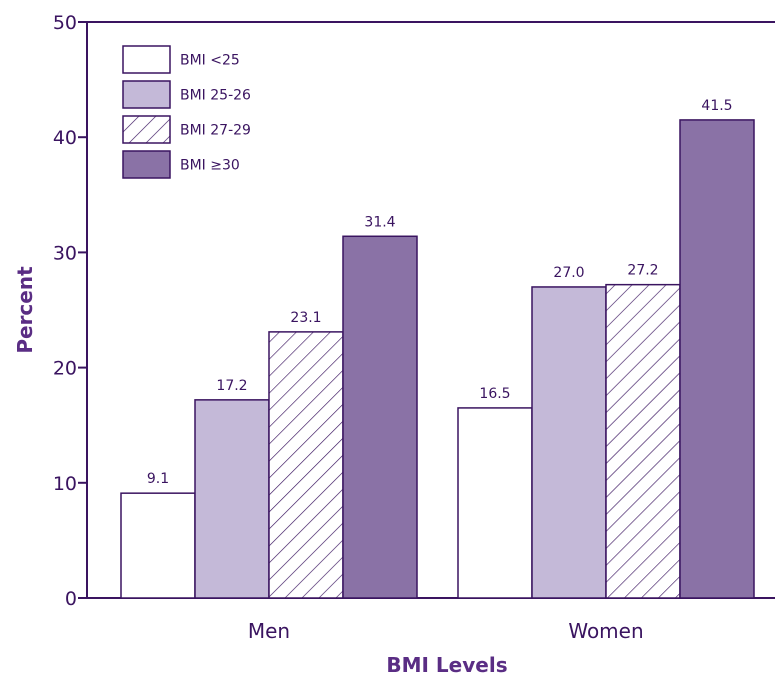 The image size is (775, 679). Describe the element at coordinates (186, 112) in the screenshot. I see `legend: BMI <25 BMI 25-26 BMI 27-29 BMI ≥30` at that location.